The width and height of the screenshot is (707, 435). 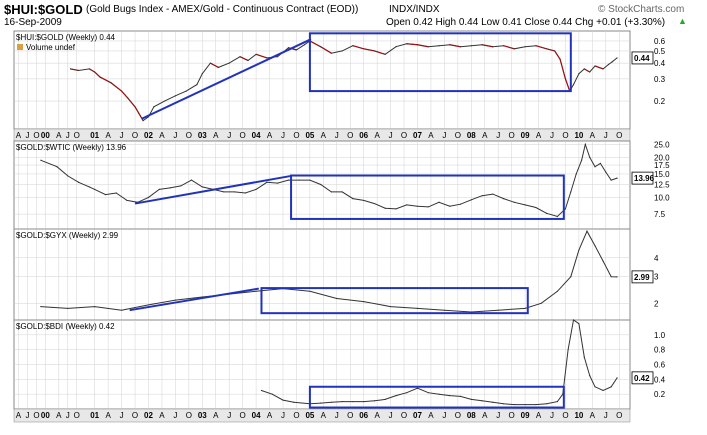 I want to click on panel3-ytick-0: 2, so click(x=656, y=303).